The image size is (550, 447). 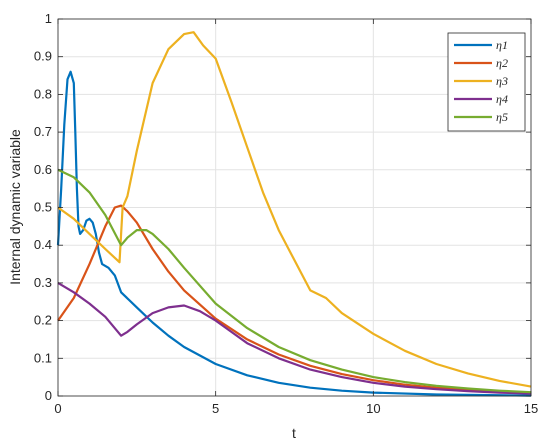 What do you see at coordinates (502, 117) in the screenshot?
I see `legend-label-5: η5` at bounding box center [502, 117].